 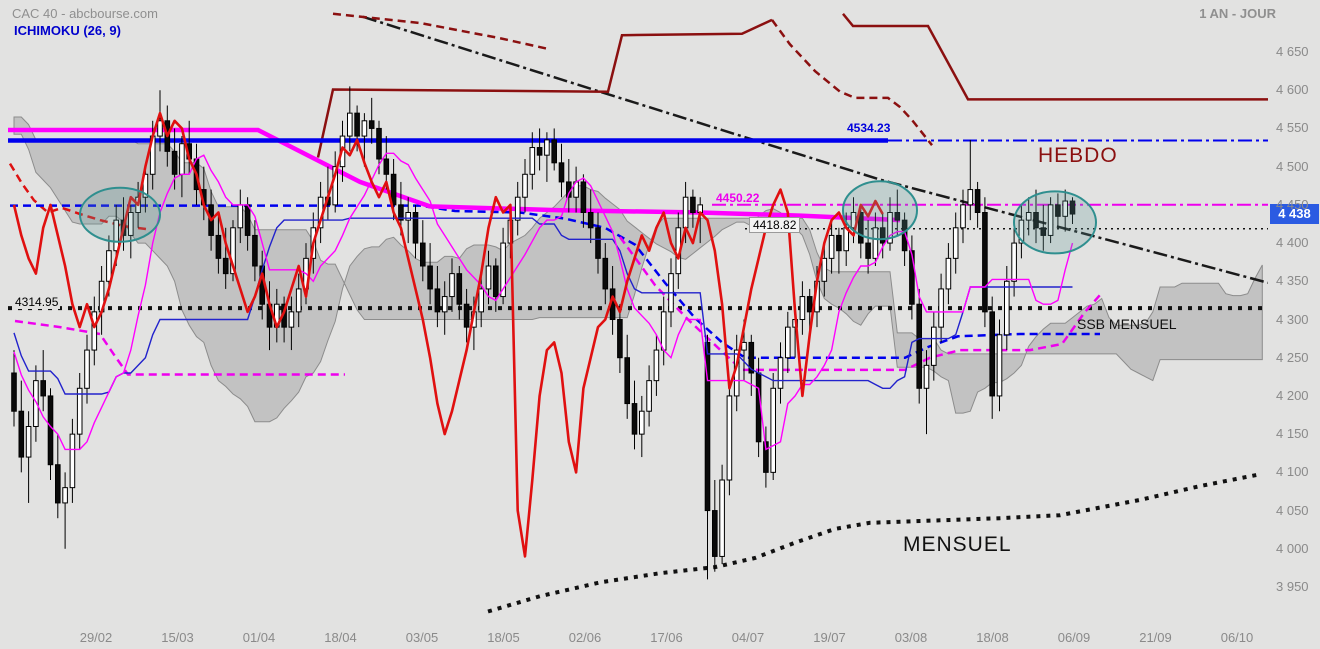 I want to click on x-axis-tick: 15/03, so click(x=177, y=637).